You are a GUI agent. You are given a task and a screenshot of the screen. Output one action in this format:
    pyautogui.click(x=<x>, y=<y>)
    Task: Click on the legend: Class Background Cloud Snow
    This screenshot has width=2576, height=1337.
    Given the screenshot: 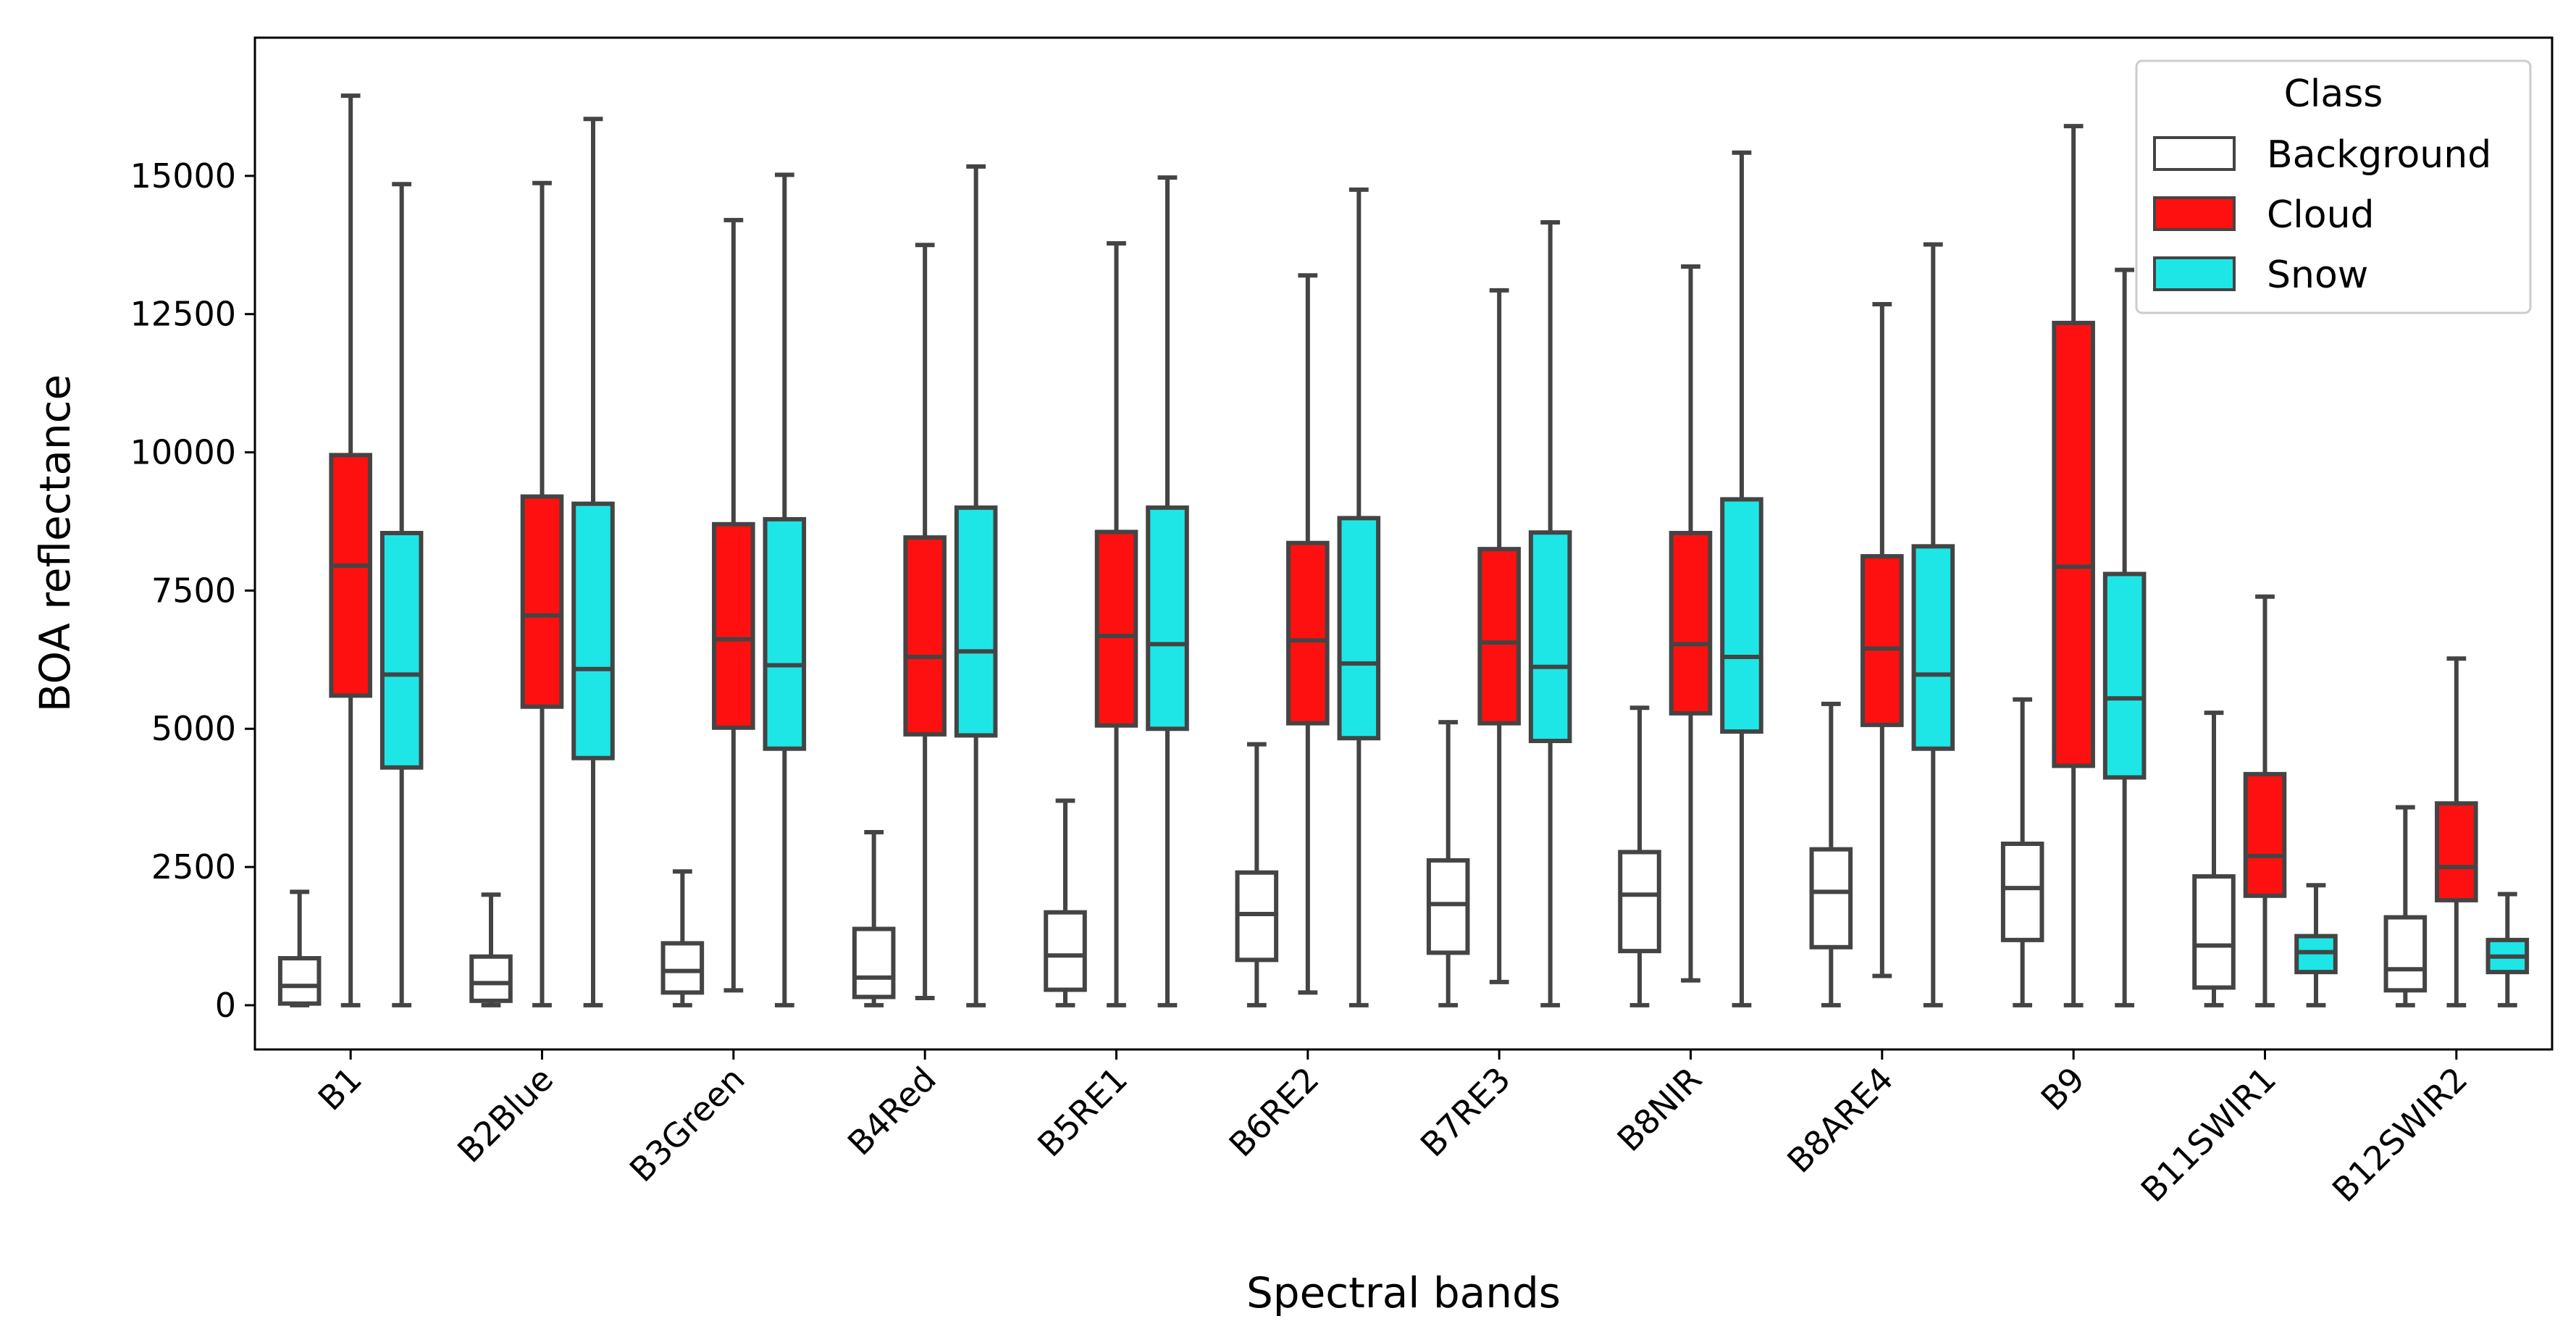 What is the action you would take?
    pyautogui.click(x=2333, y=186)
    